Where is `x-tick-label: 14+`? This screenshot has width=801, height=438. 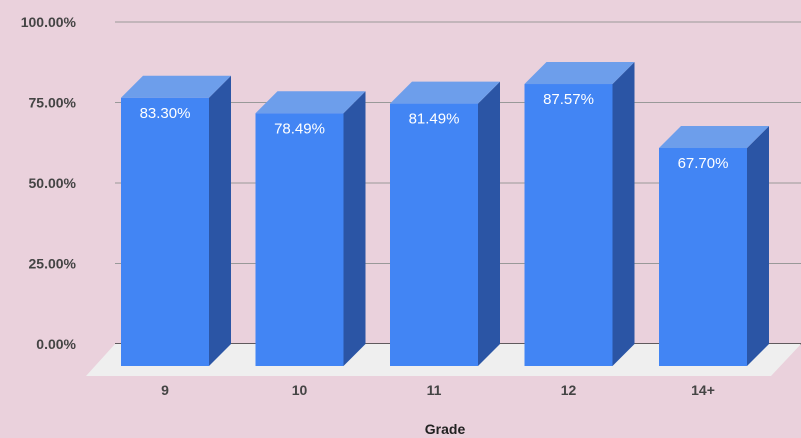 x-tick-label: 14+ is located at coordinates (703, 390).